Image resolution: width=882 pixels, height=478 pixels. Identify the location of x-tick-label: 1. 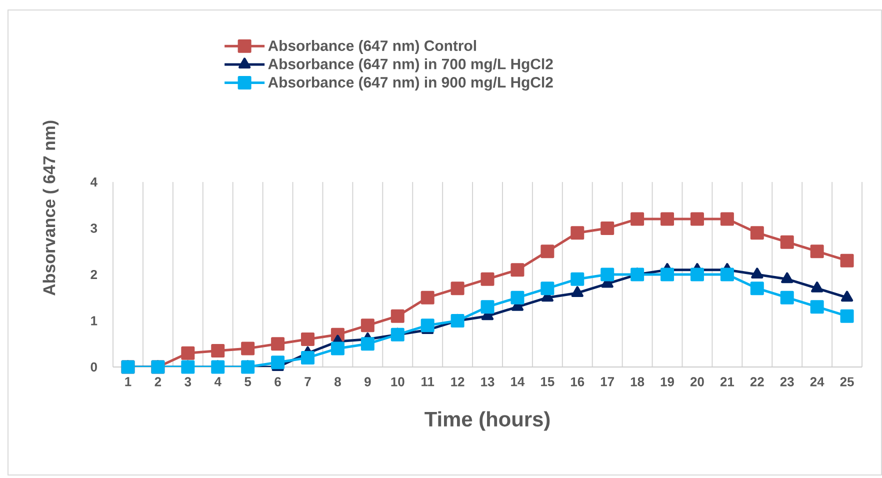
(128, 381).